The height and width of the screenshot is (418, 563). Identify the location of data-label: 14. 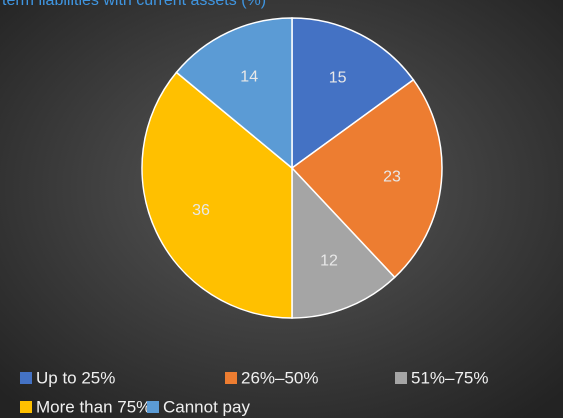
(249, 76).